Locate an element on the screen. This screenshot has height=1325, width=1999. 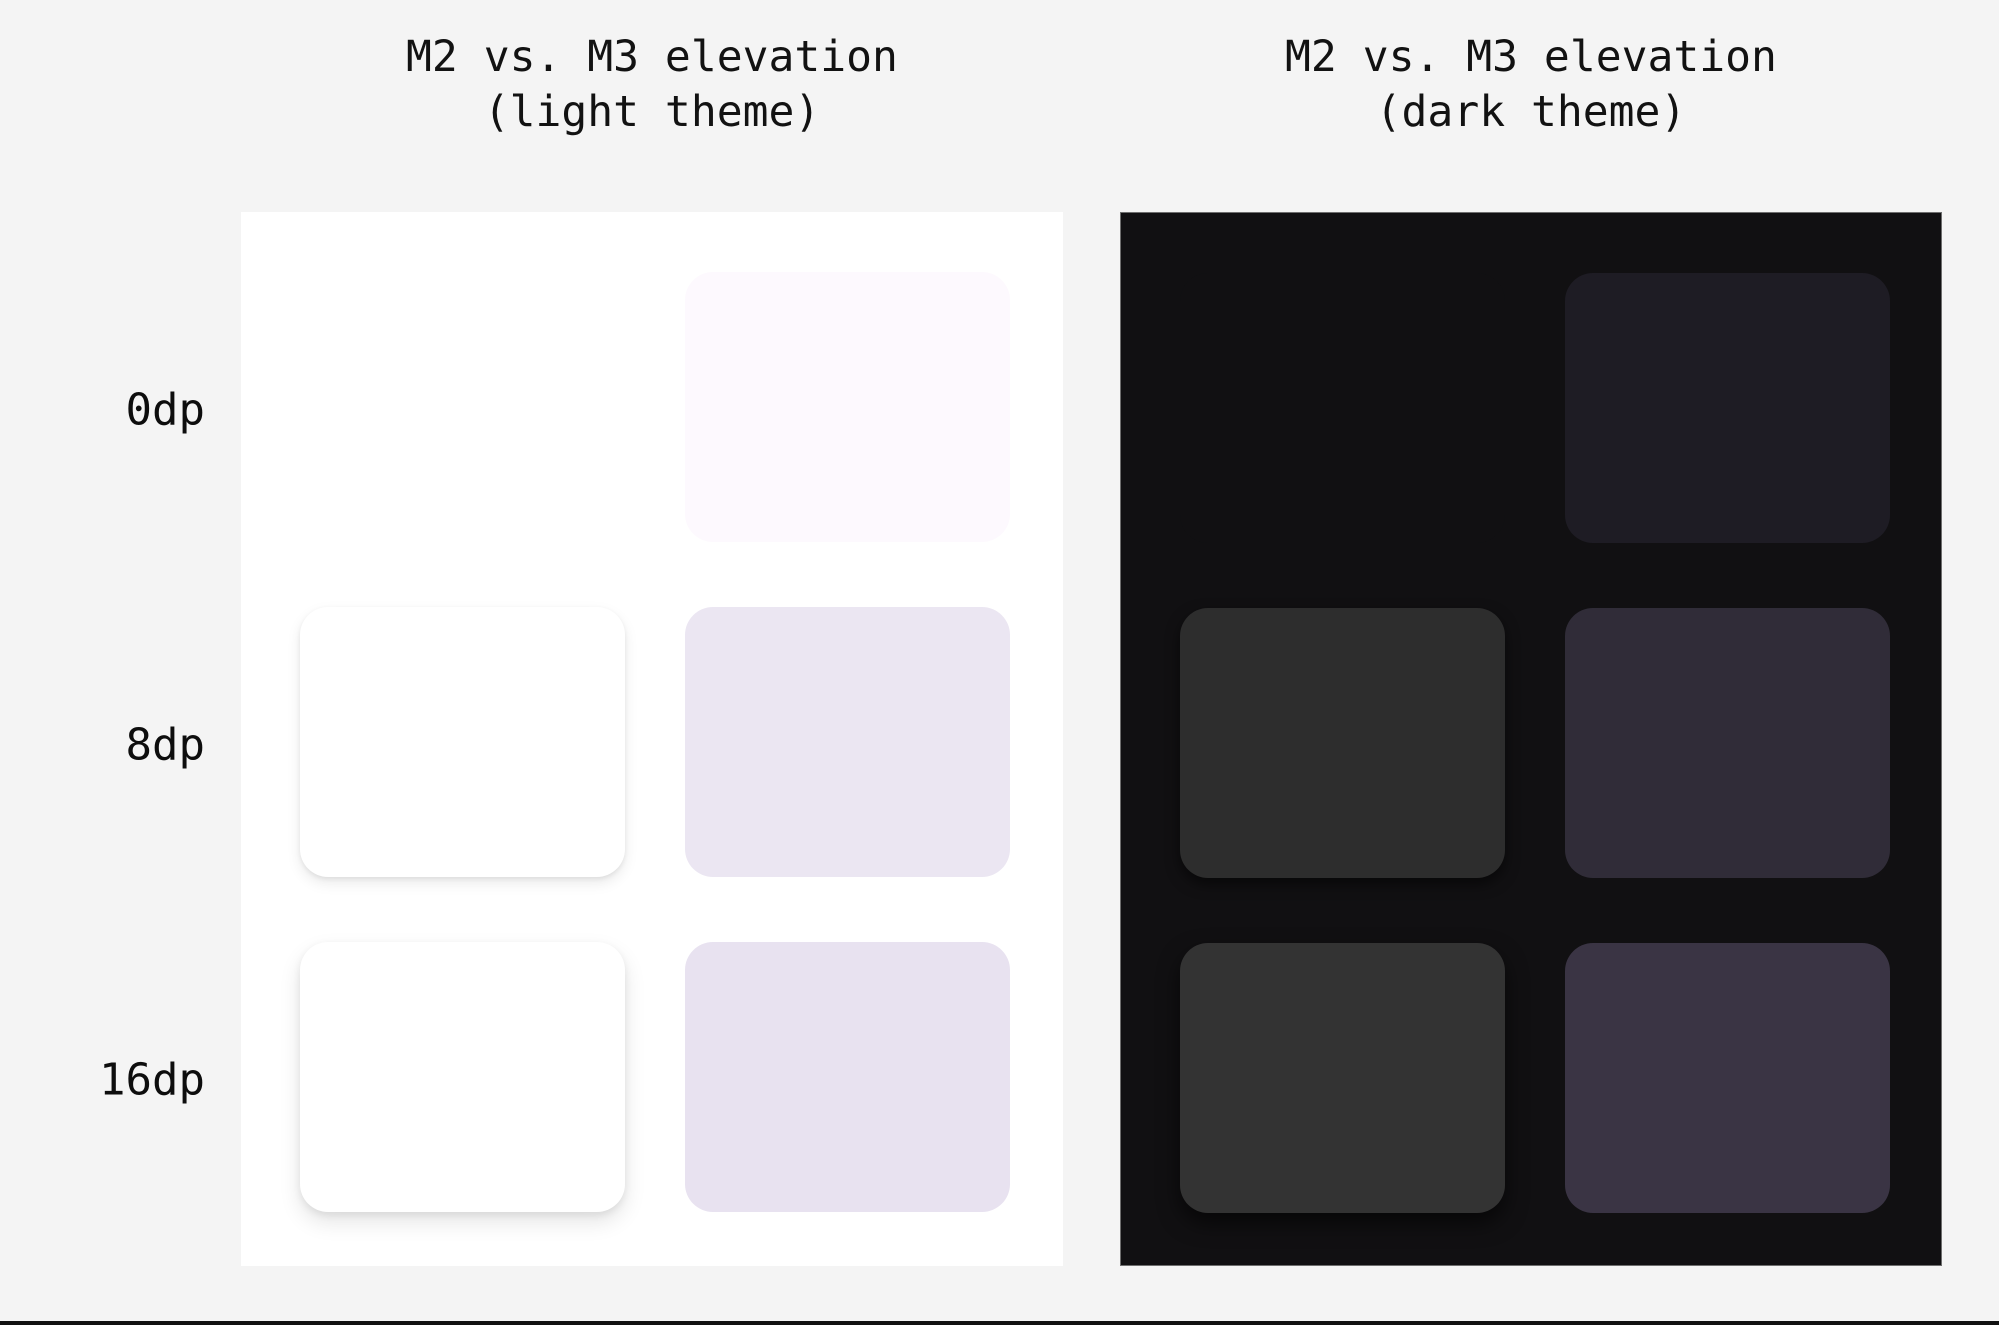
elevation-card-light-m2-16dp is located at coordinates (462, 1077).